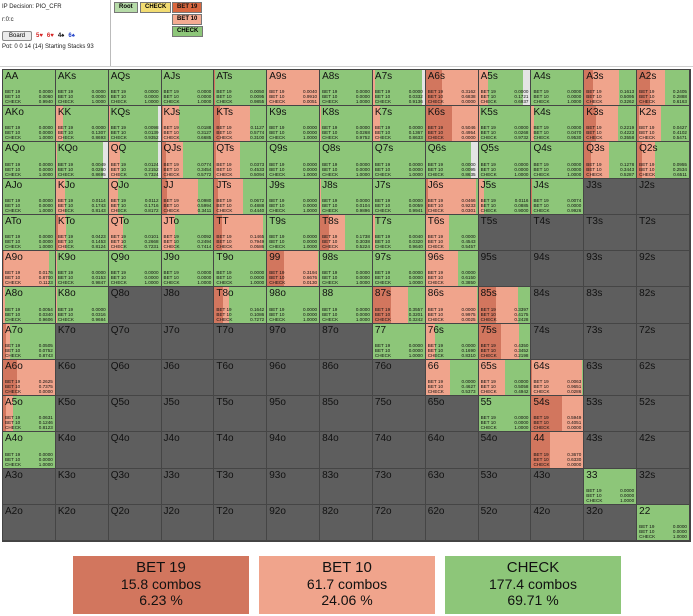  I want to click on hand-cell-t2s: T2s, so click(663, 233).